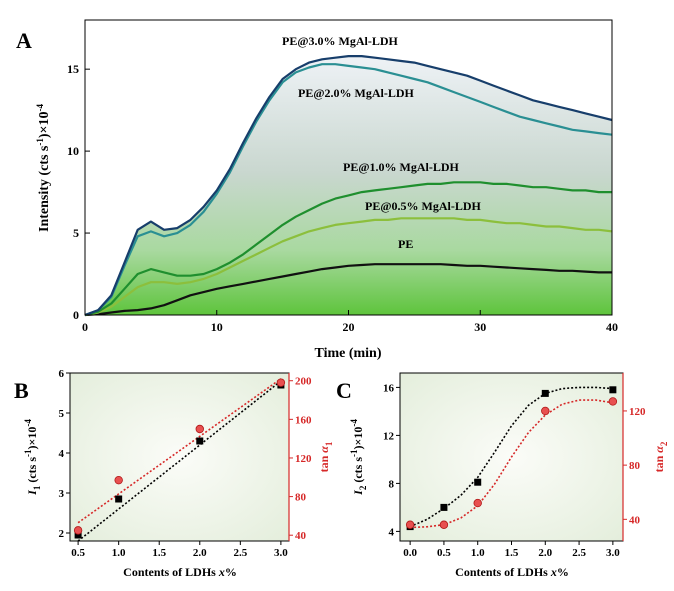  Describe the element at coordinates (301, 498) in the screenshot. I see `chart-b-y-right-tick-label: 80` at that location.